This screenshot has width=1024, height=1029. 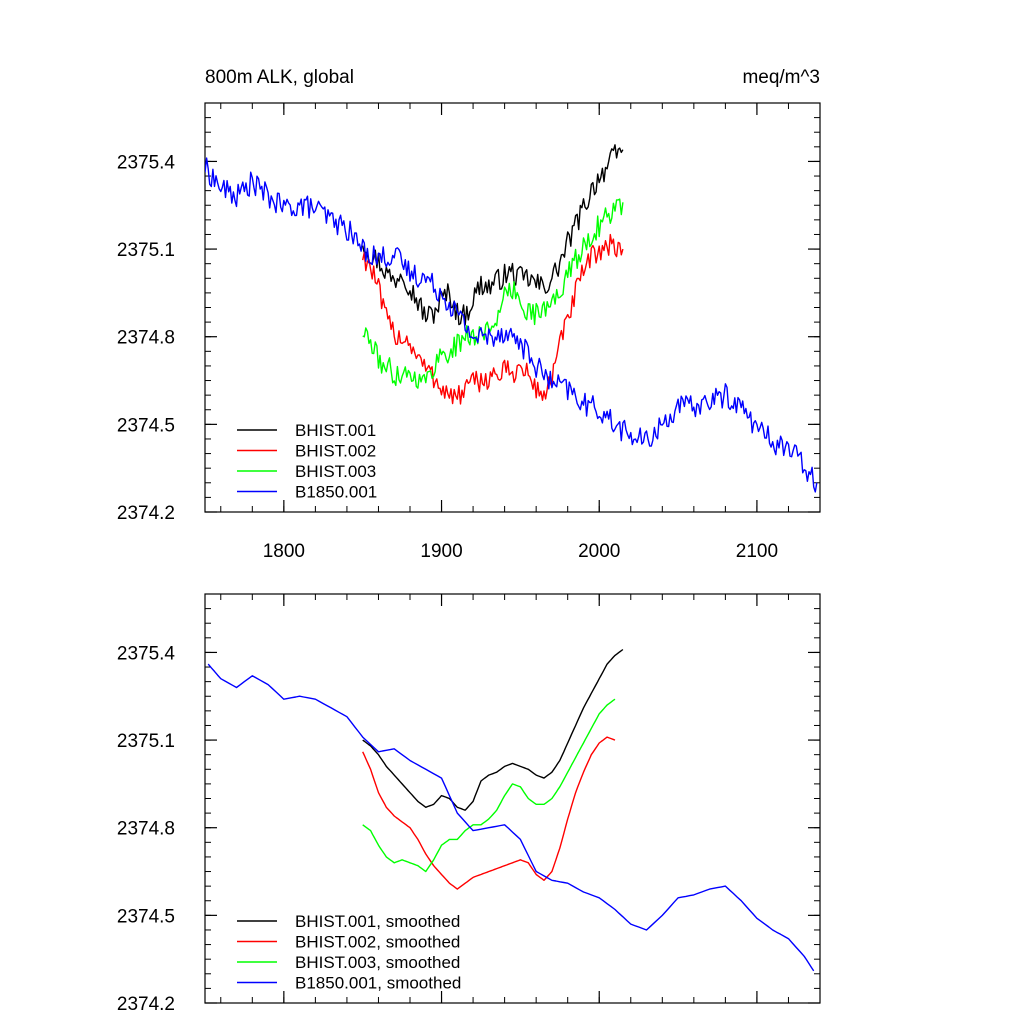 What do you see at coordinates (757, 551) in the screenshot?
I see `x-tick-label: 2100` at bounding box center [757, 551].